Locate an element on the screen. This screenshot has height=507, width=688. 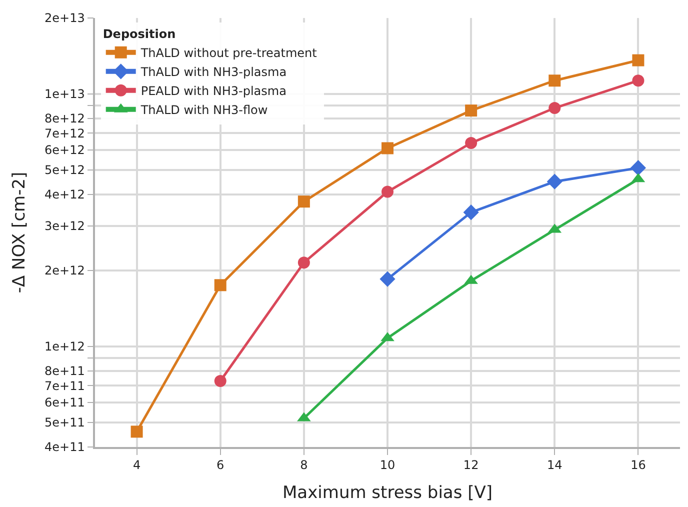
legend-label: PEALD with NH3-plasma is located at coordinates (213, 91).